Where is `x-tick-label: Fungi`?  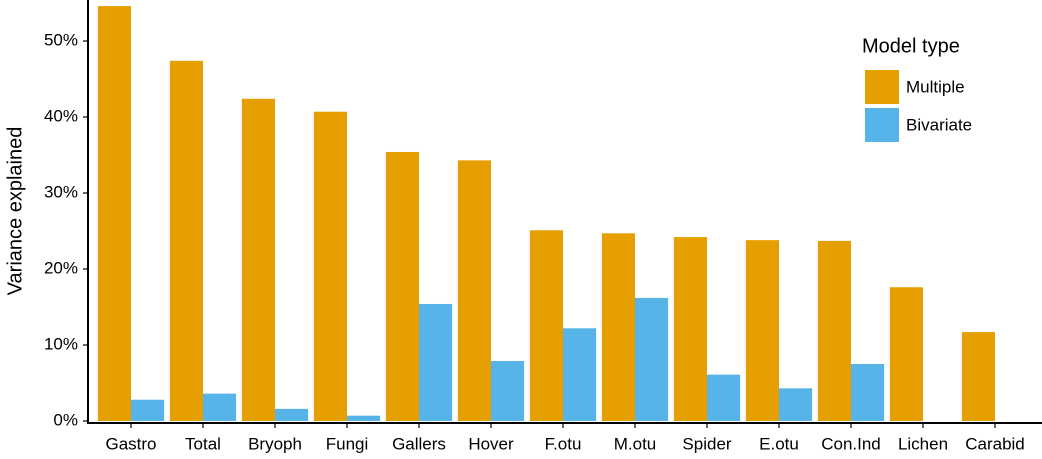 x-tick-label: Fungi is located at coordinates (347, 443).